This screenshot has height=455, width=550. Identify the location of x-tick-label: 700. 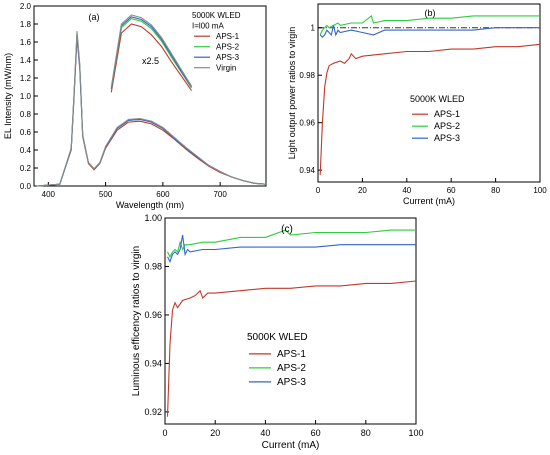
(220, 194).